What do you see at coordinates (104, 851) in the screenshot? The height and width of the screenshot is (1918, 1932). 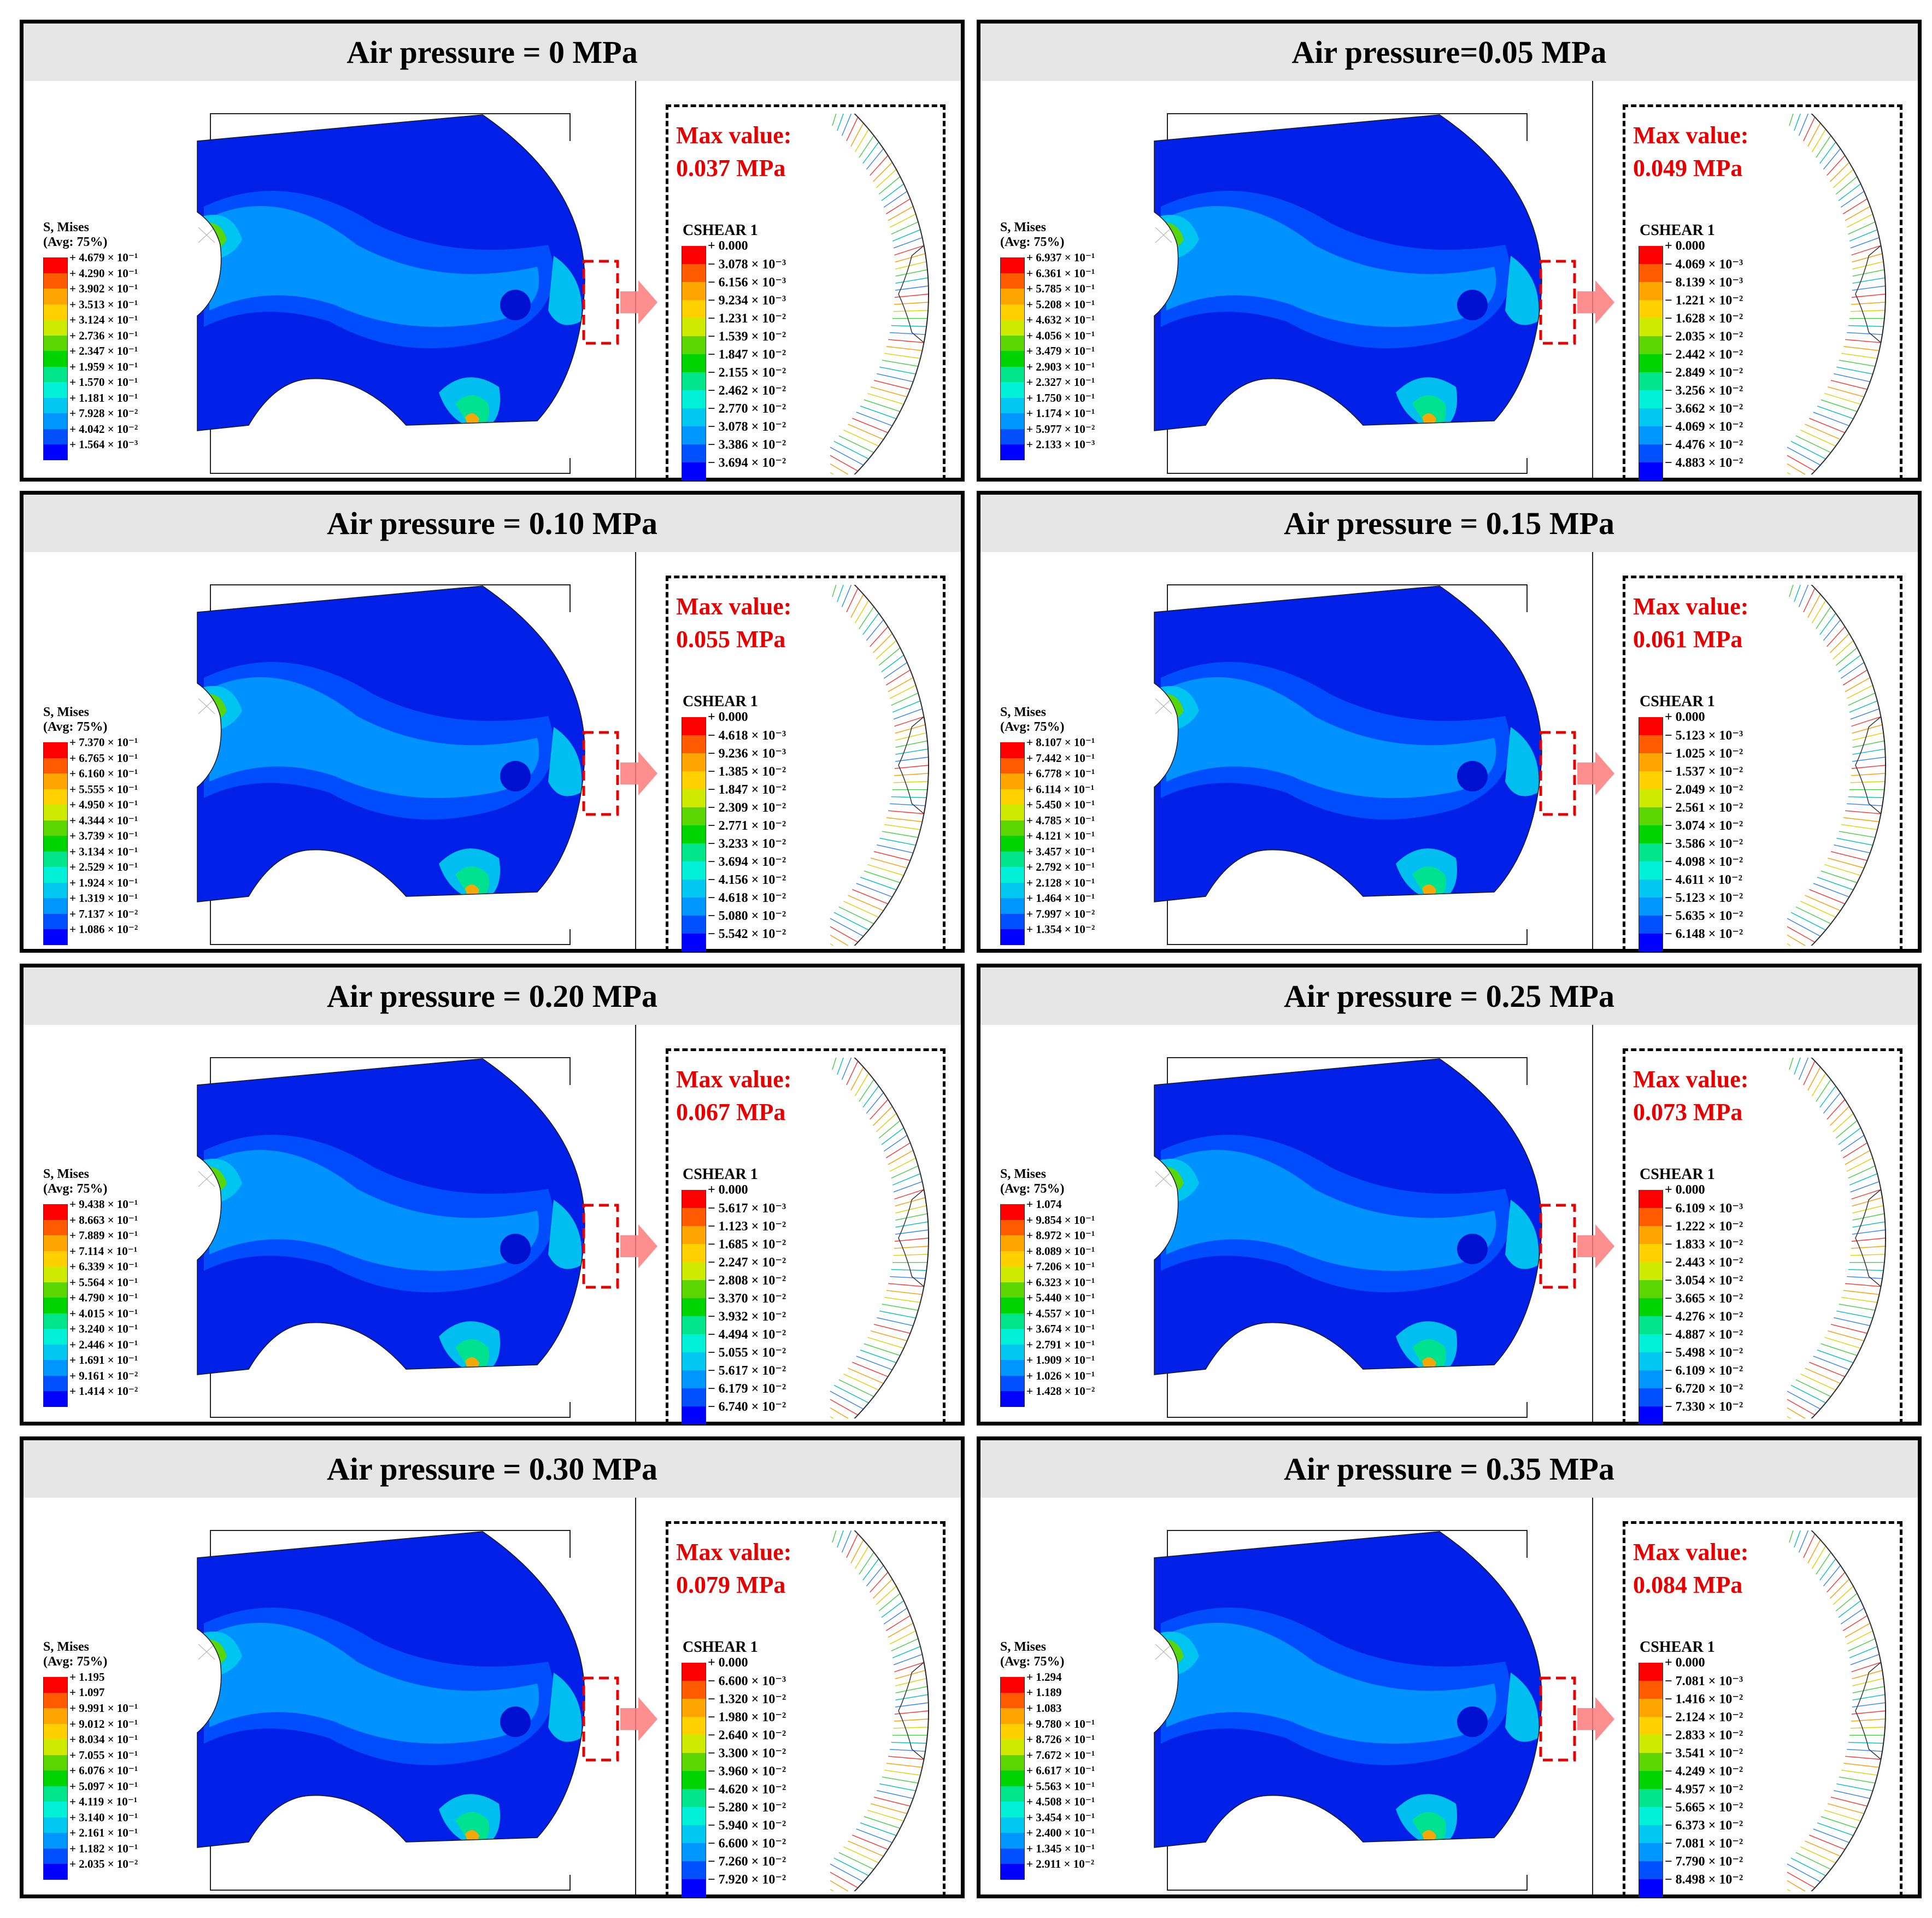 I see `legend-value: + 3.134 × 10⁻¹` at bounding box center [104, 851].